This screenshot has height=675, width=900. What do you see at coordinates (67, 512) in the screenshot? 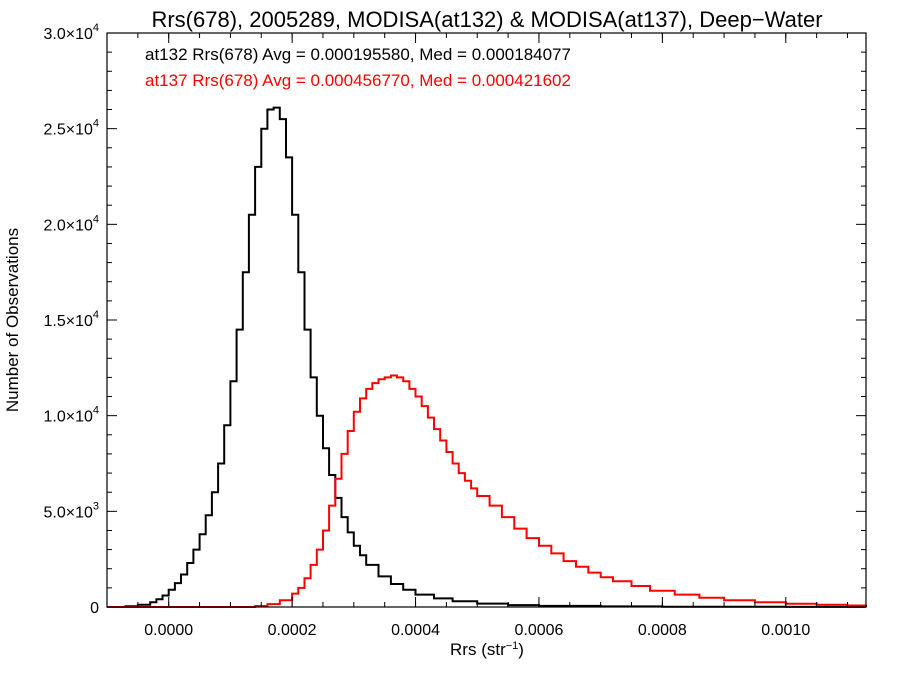
I see `y-tick-label-mantissa: 5.0×10` at bounding box center [67, 512].